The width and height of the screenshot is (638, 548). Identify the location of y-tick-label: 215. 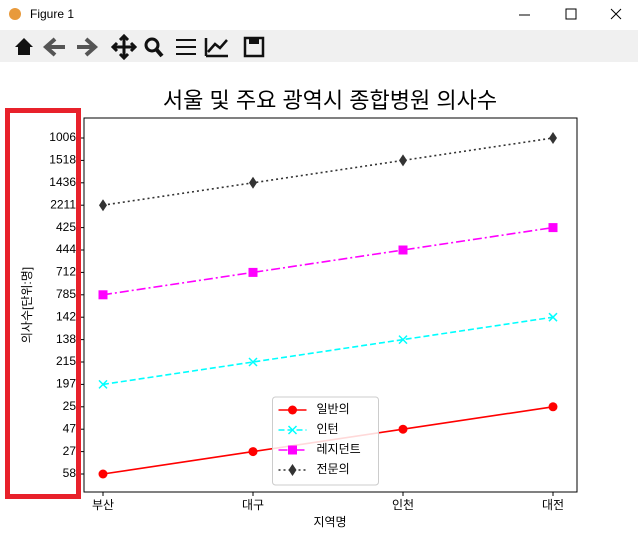
(66, 361).